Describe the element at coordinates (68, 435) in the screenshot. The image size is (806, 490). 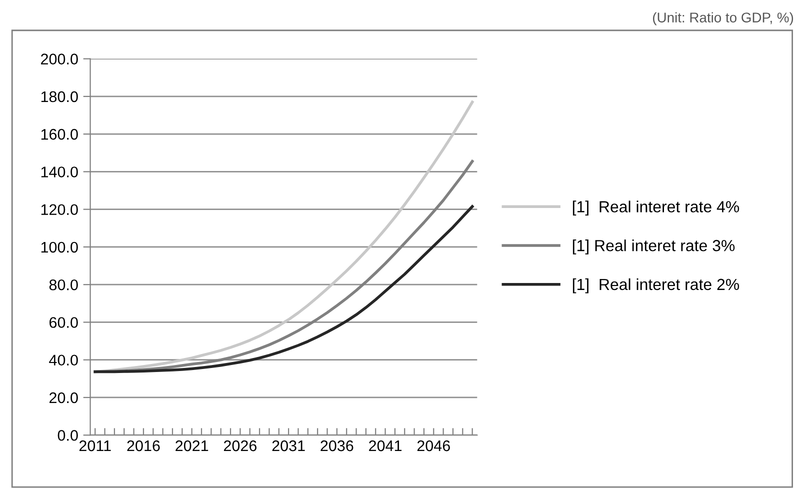
I see `y-tick-label: 0.0` at that location.